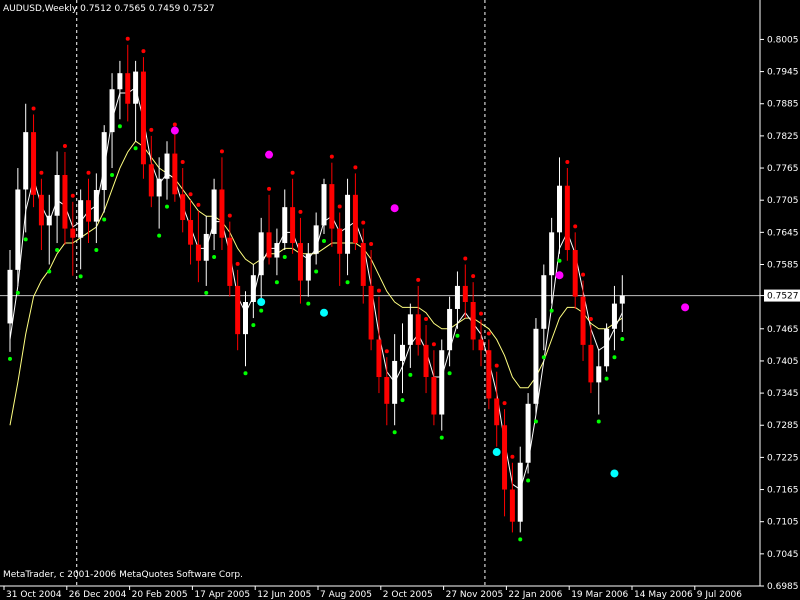 The width and height of the screenshot is (800, 600). I want to click on time-tick-label: 20 Feb 2005, so click(160, 595).